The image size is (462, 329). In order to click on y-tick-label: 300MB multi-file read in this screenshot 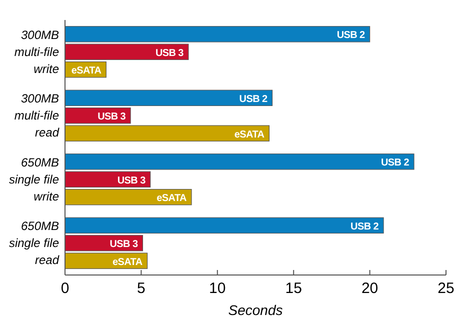, I will do `click(37, 116)`.